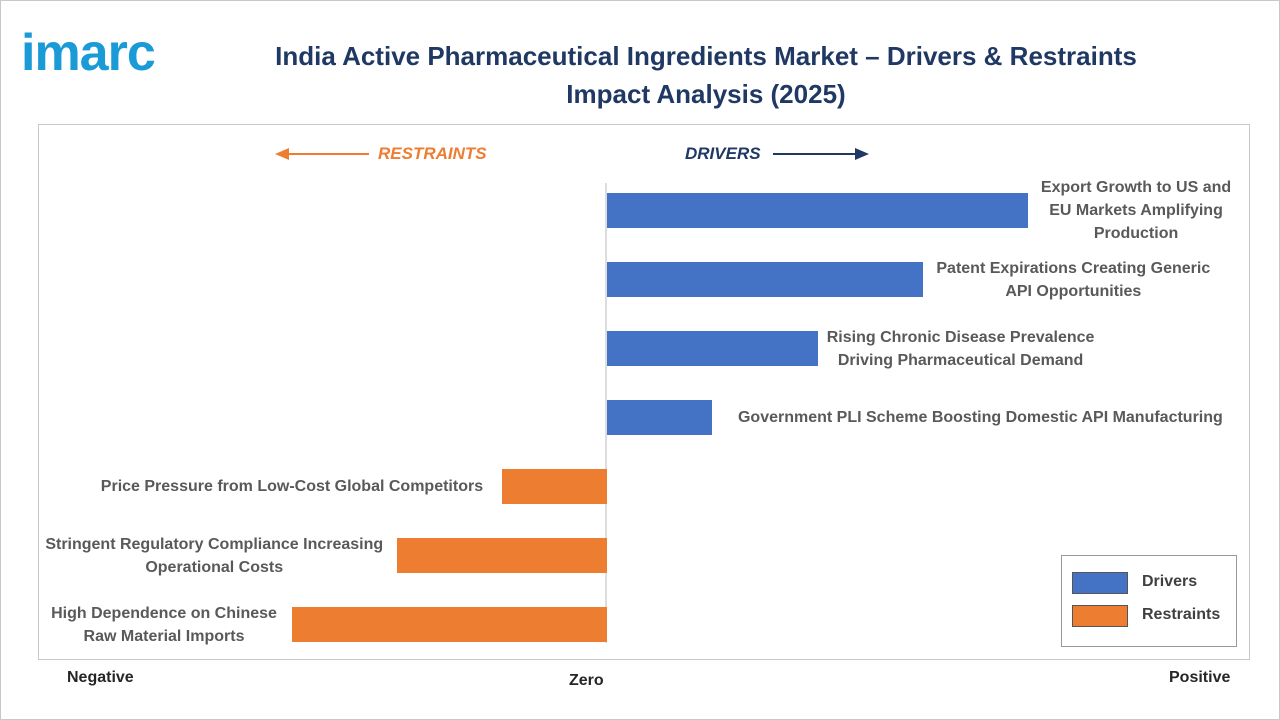 The image size is (1280, 720). What do you see at coordinates (88, 53) in the screenshot?
I see `logo: imarc` at bounding box center [88, 53].